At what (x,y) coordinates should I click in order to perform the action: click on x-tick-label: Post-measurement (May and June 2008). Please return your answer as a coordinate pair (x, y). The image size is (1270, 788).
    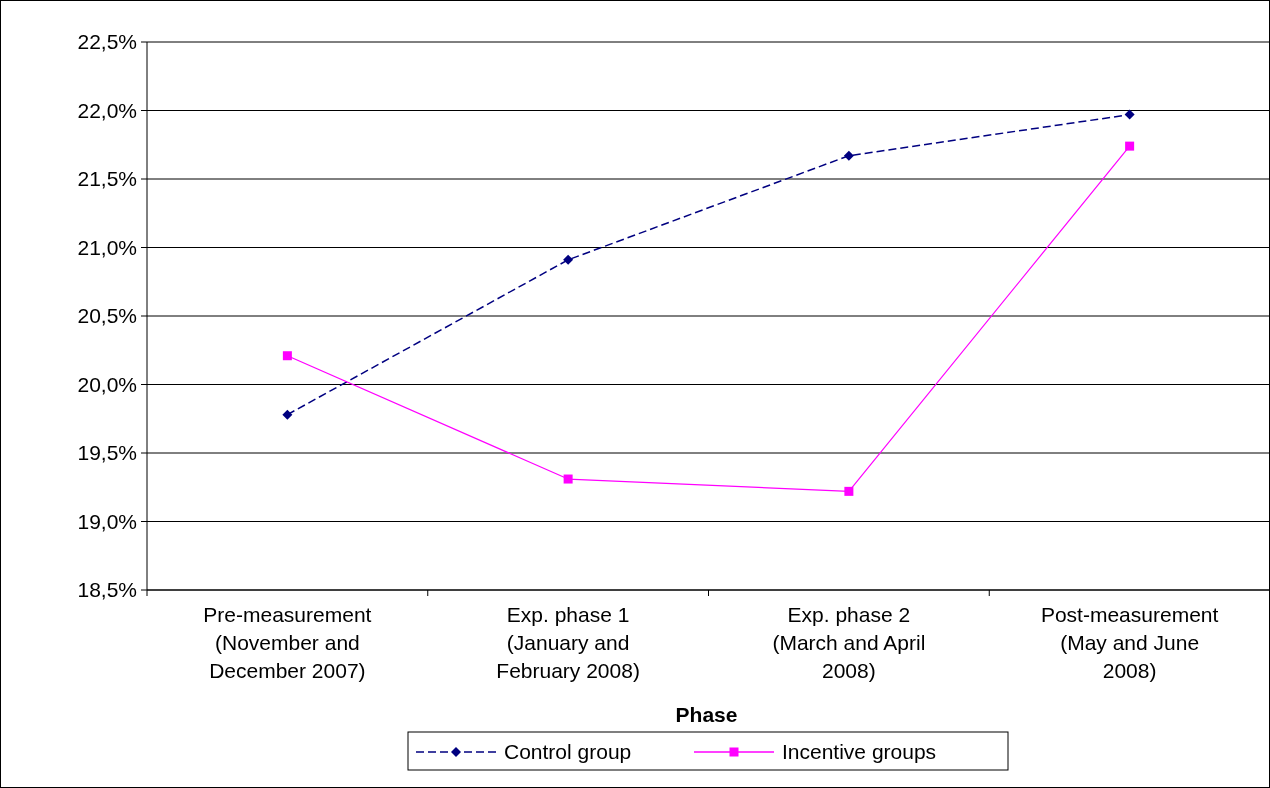
    Looking at the image, I should click on (1129, 642).